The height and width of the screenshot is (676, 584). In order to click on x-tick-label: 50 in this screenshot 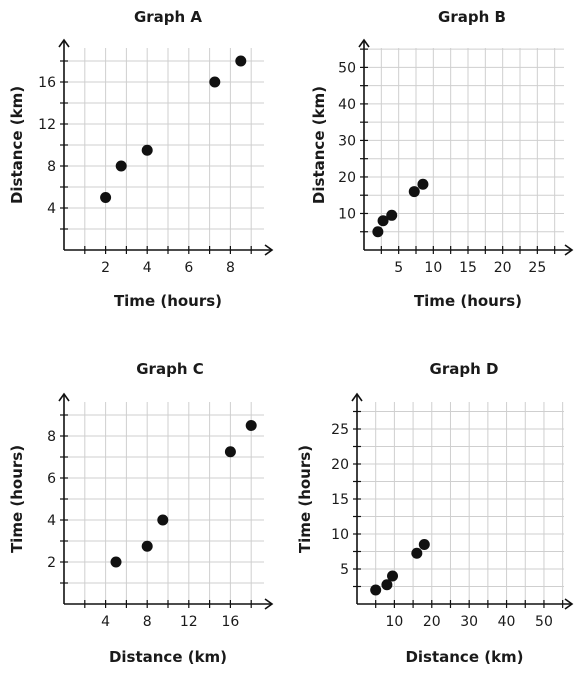, I will do `click(544, 622)`.